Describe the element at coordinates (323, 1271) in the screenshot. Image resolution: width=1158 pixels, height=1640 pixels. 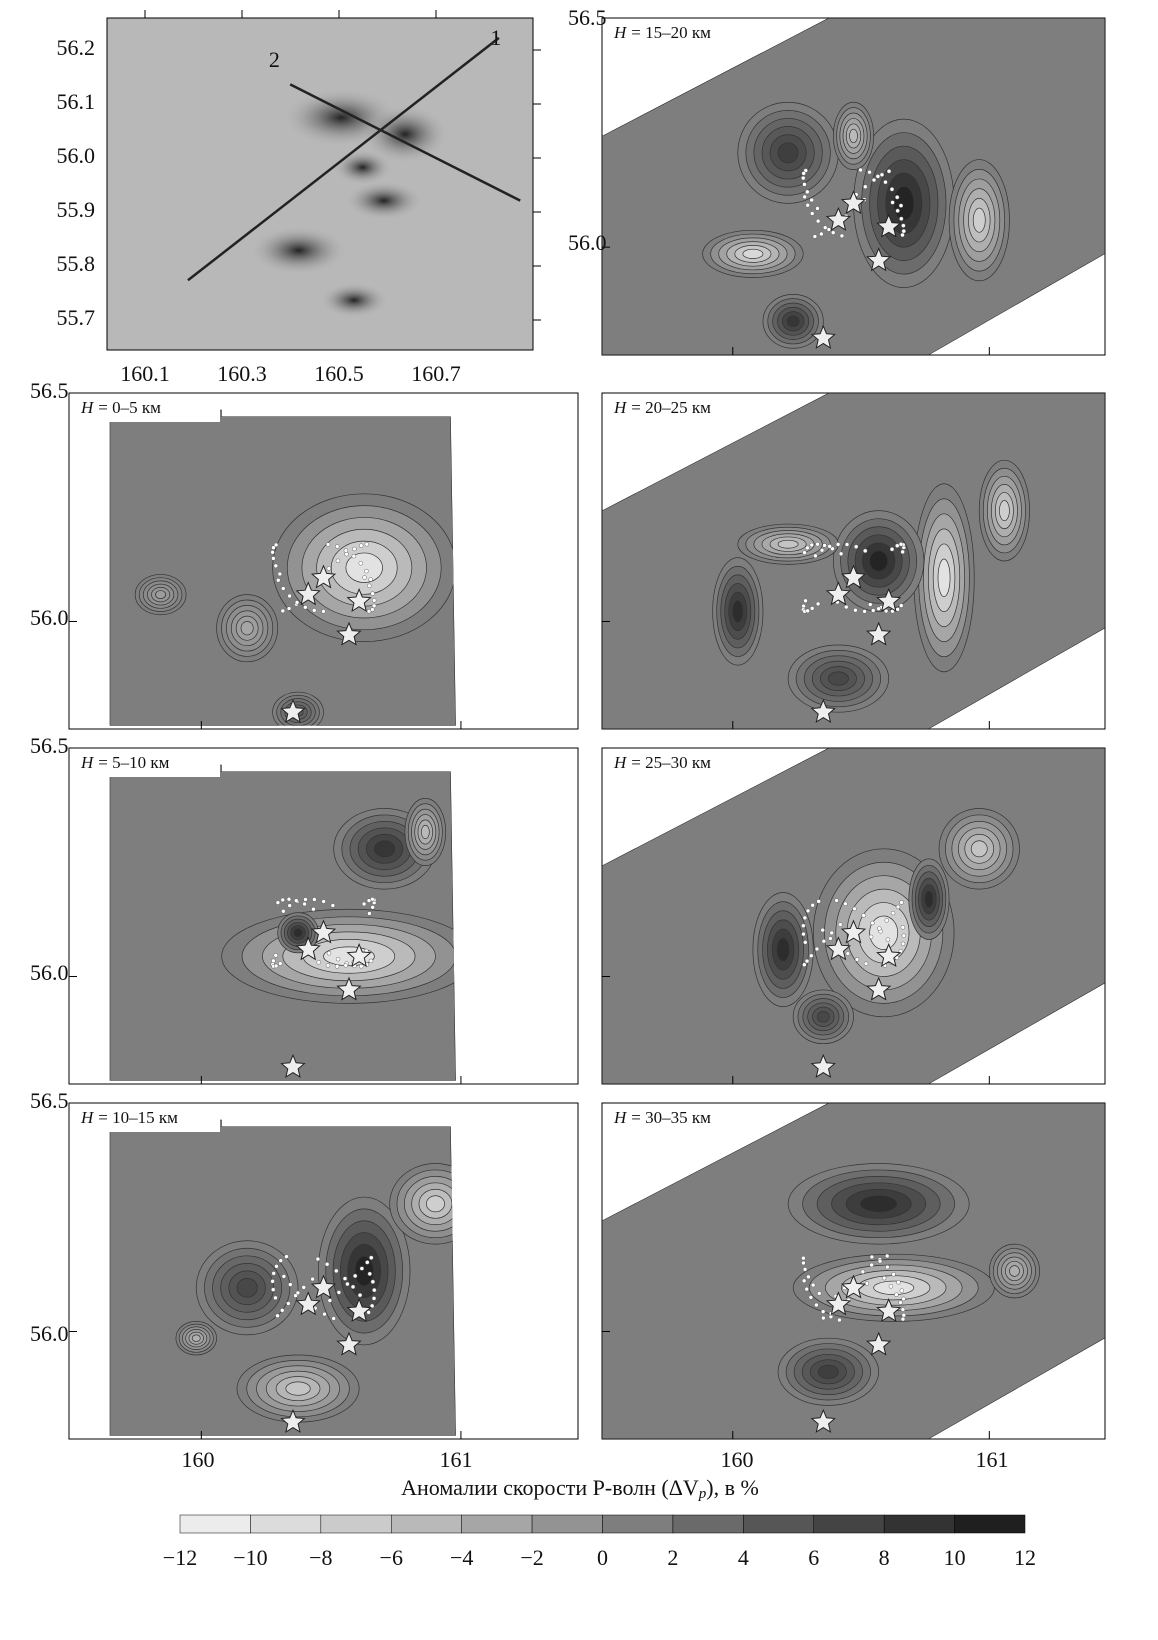
I see `depth-panel: H = 10–15 км` at that location.